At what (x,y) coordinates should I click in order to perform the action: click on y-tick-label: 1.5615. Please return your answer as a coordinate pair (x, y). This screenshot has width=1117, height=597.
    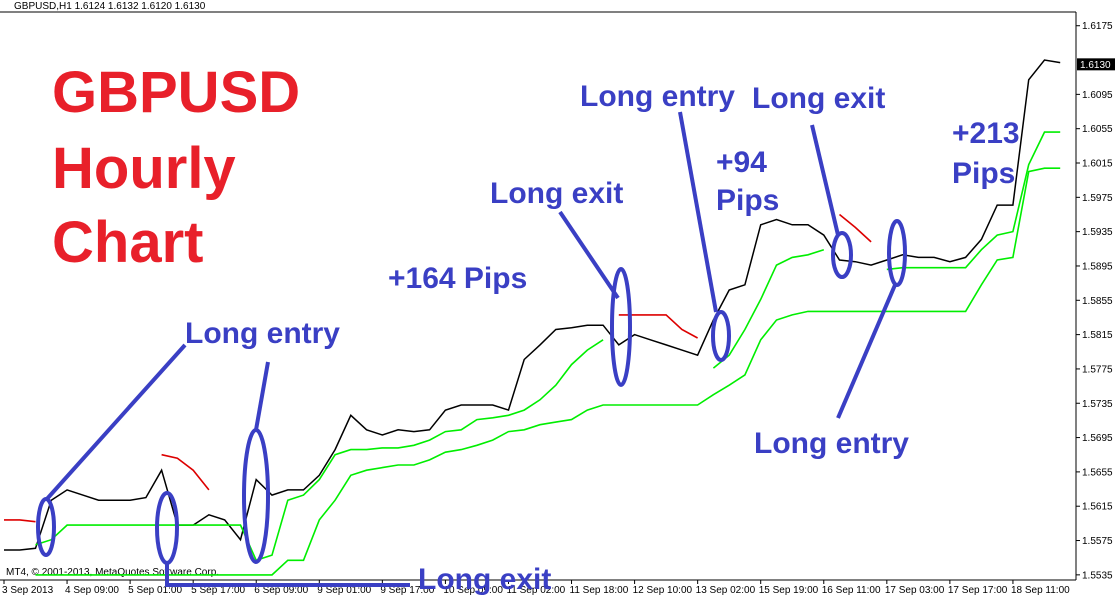
    Looking at the image, I should click on (1097, 507).